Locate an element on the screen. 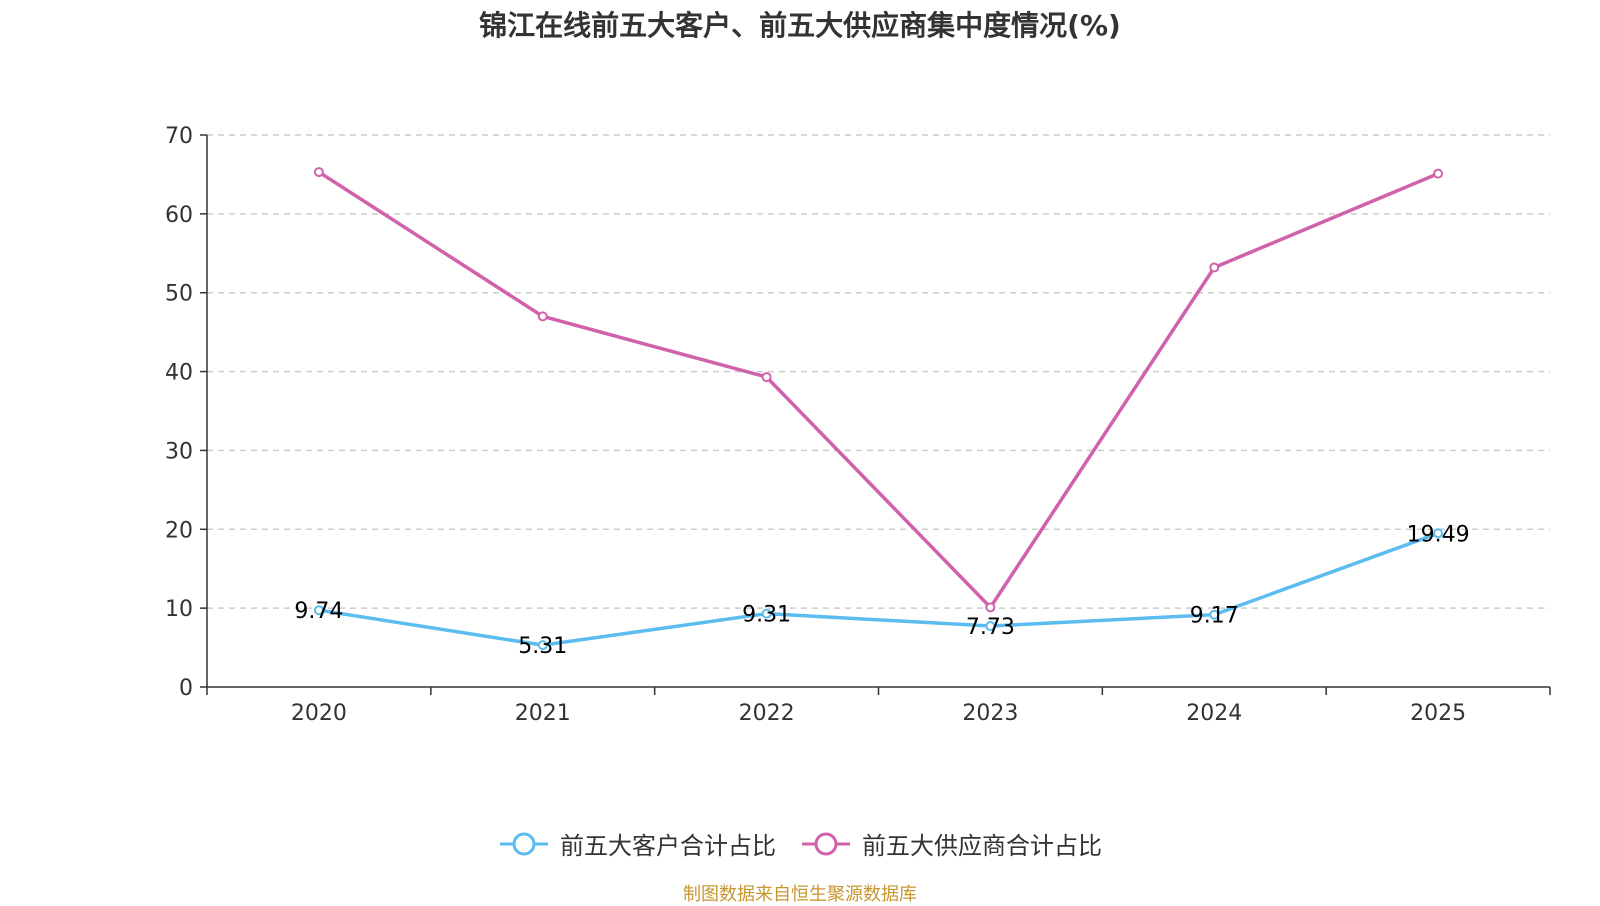 This screenshot has height=906, width=1600. series-0-point-2022 is located at coordinates (766, 613).